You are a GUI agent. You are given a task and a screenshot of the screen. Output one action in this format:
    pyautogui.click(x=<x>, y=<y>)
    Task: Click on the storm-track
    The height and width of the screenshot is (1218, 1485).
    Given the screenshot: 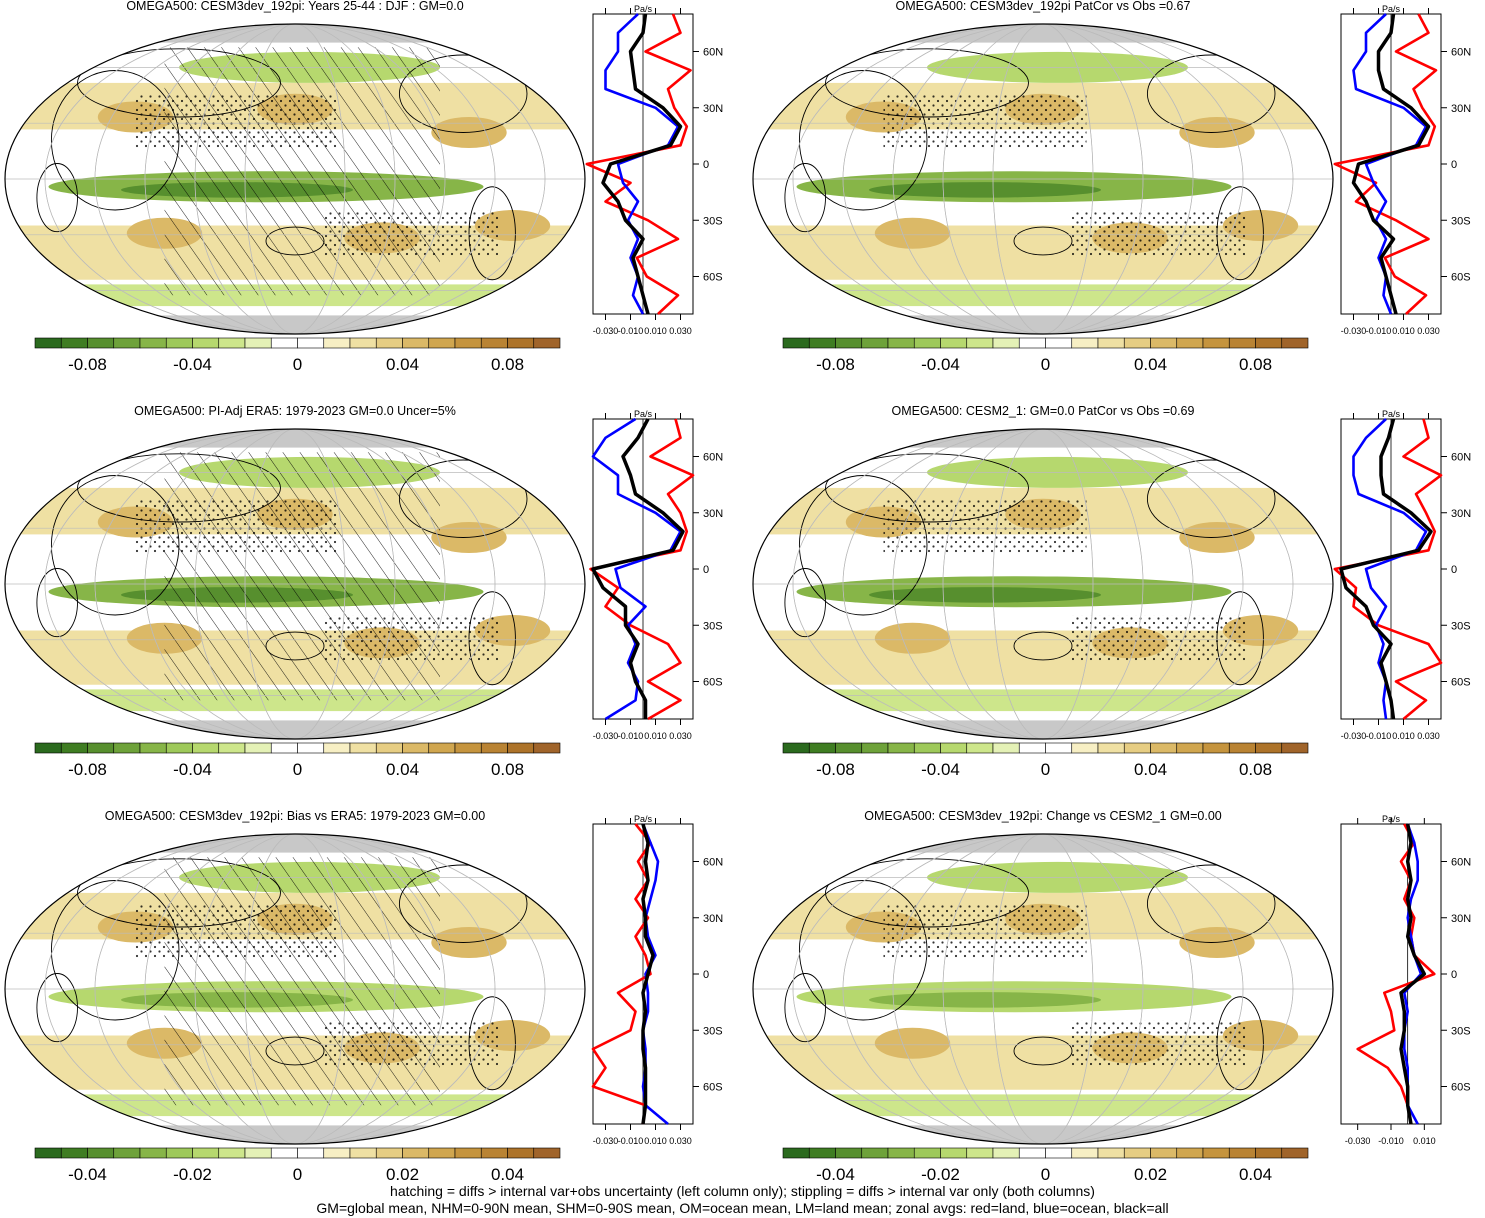 What is the action you would take?
    pyautogui.click(x=1043, y=1105)
    